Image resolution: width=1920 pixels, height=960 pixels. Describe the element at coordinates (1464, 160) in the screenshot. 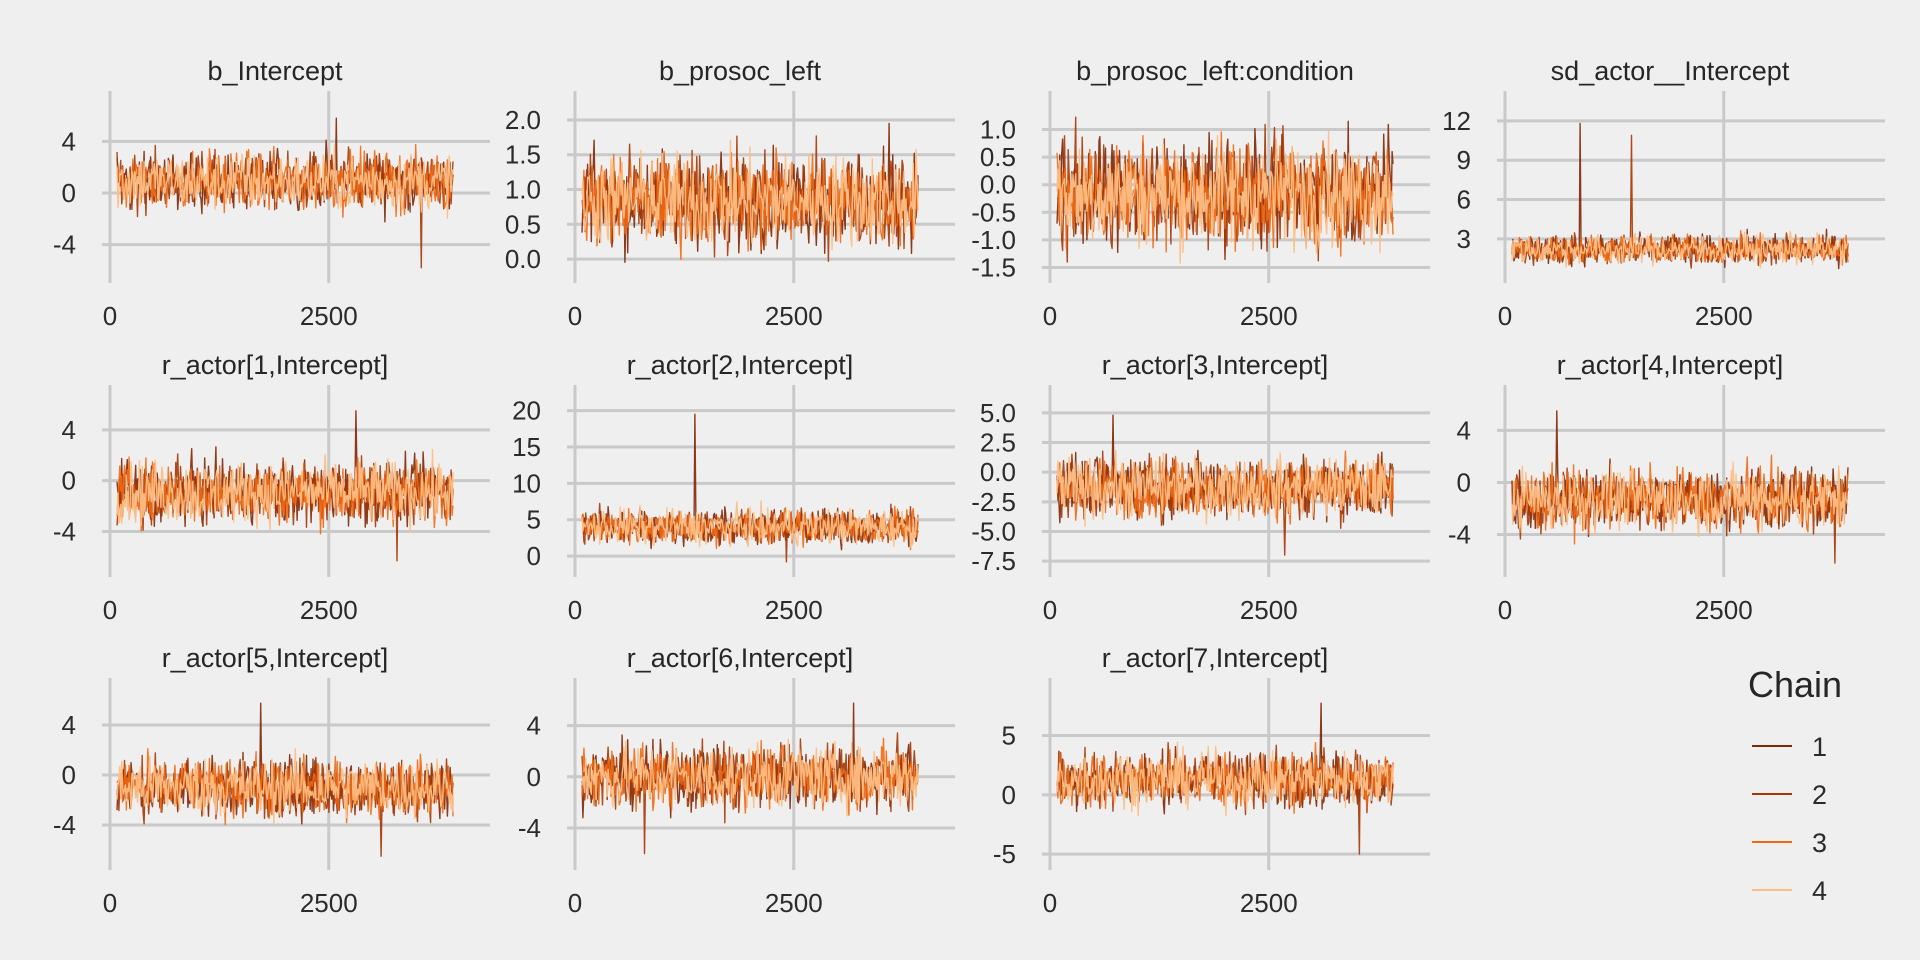

I see `y-tick-label: 9` at that location.